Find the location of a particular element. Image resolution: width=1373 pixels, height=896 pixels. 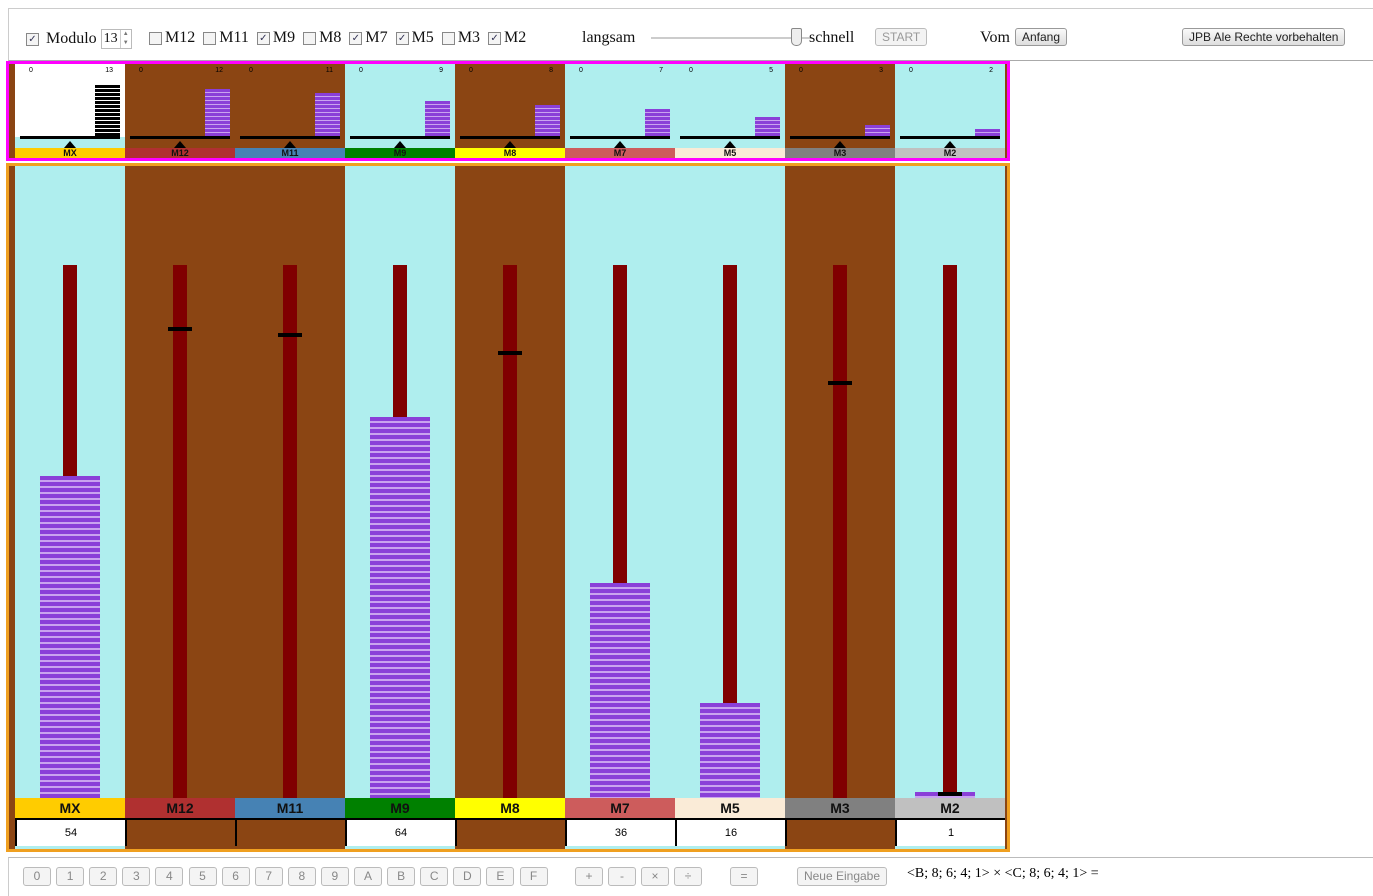

overview-label: M2 is located at coordinates (950, 153).